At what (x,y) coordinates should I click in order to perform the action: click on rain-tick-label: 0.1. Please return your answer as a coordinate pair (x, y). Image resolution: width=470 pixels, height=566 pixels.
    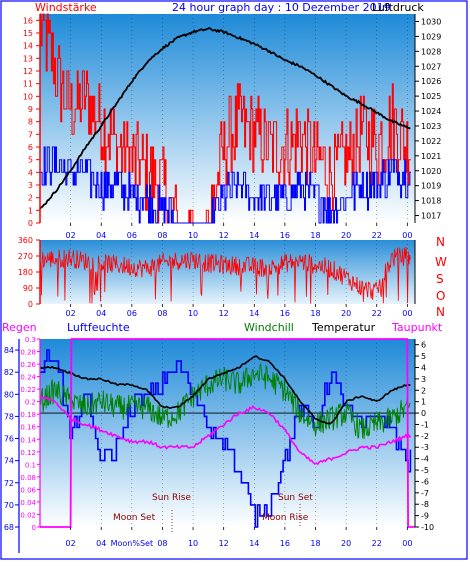
    Looking at the image, I should click on (30, 465).